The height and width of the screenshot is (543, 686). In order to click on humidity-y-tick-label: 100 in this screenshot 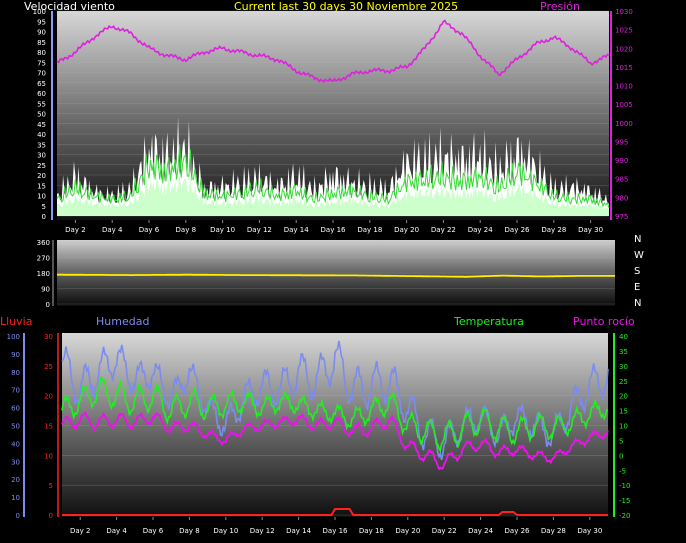, I will do `click(13, 337)`.